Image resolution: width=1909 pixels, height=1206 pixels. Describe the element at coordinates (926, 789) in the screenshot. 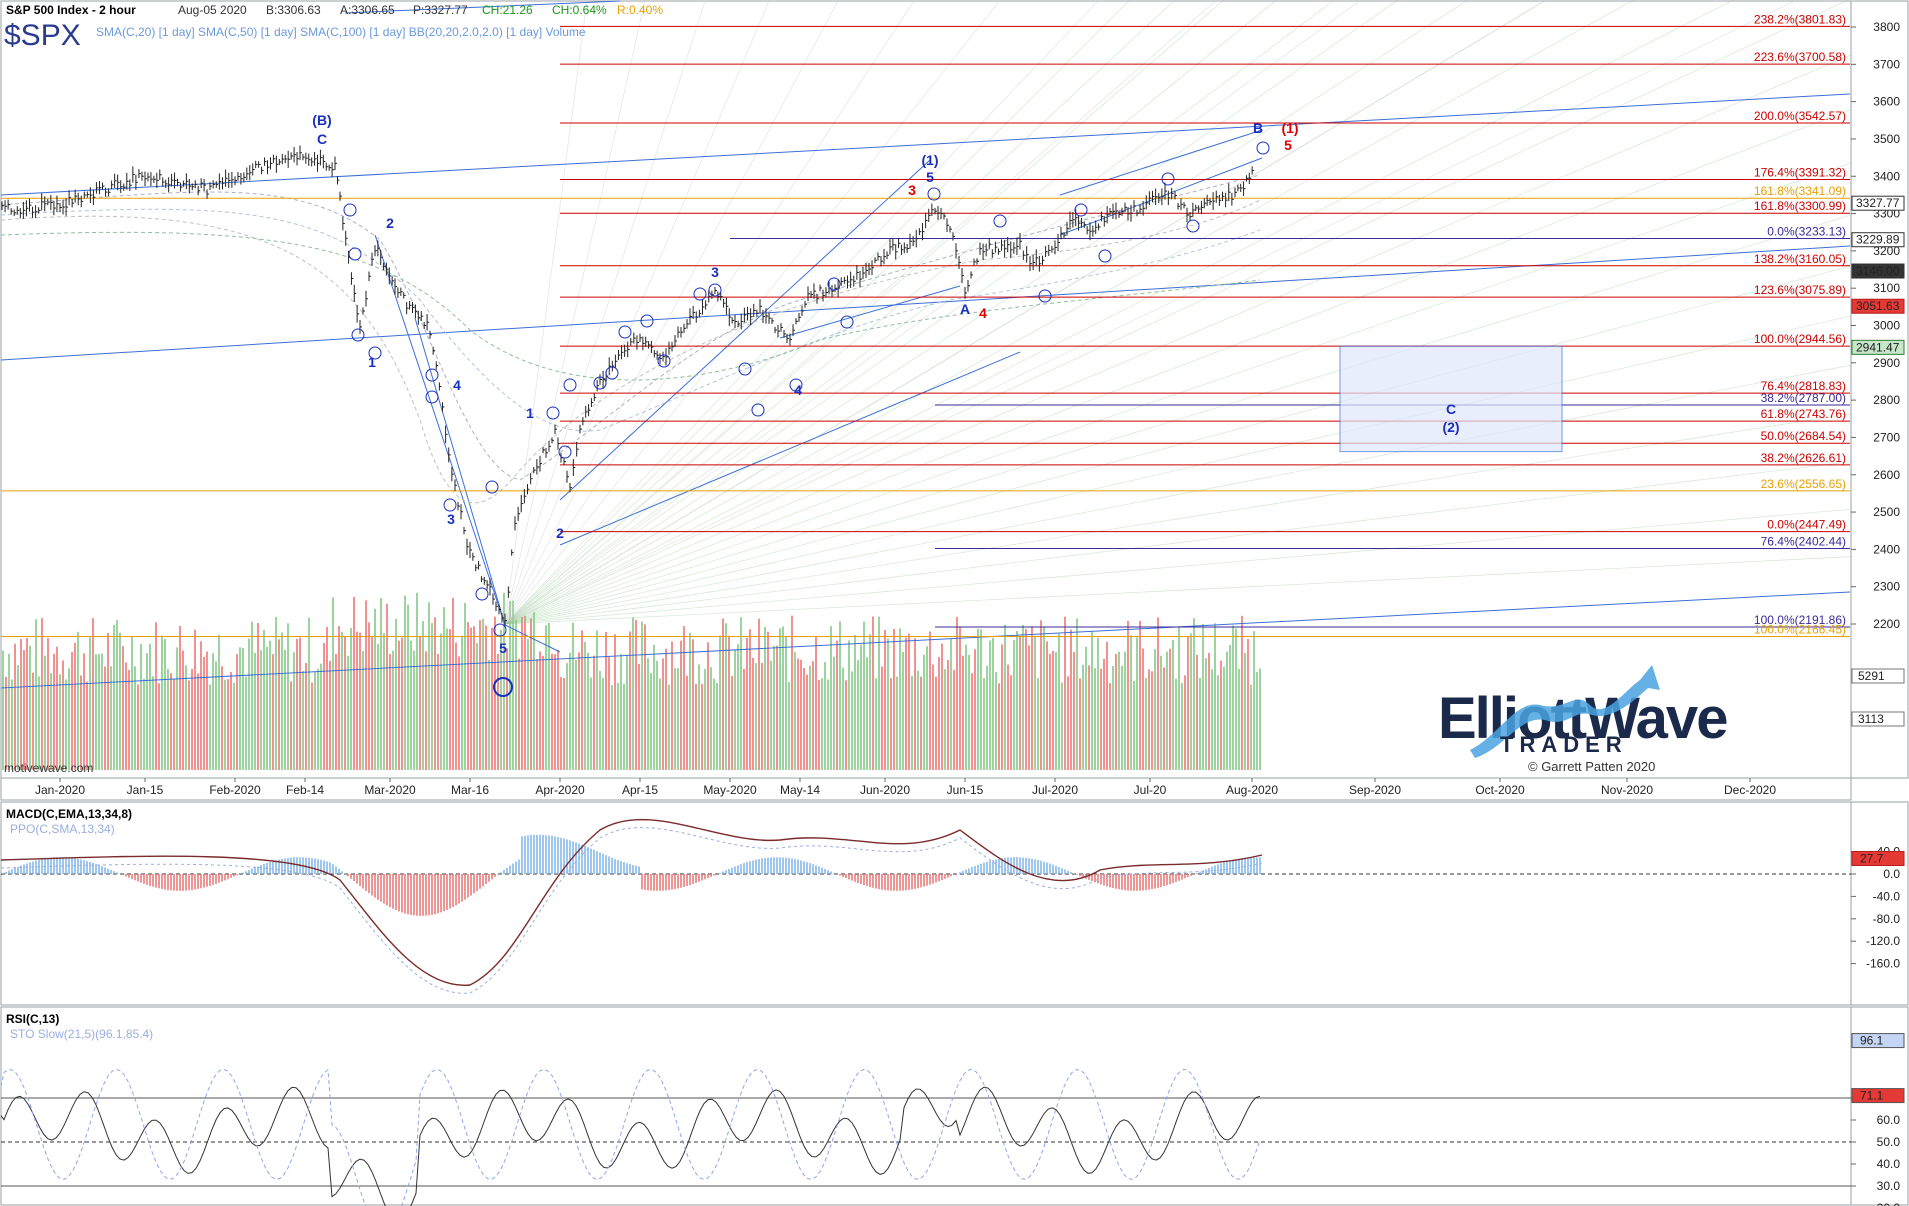

I see `time-axis` at that location.